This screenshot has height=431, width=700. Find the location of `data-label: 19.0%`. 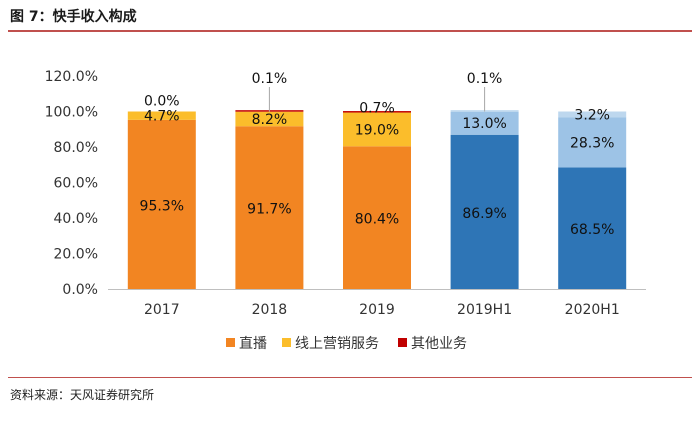

data-label: 19.0% is located at coordinates (377, 130).